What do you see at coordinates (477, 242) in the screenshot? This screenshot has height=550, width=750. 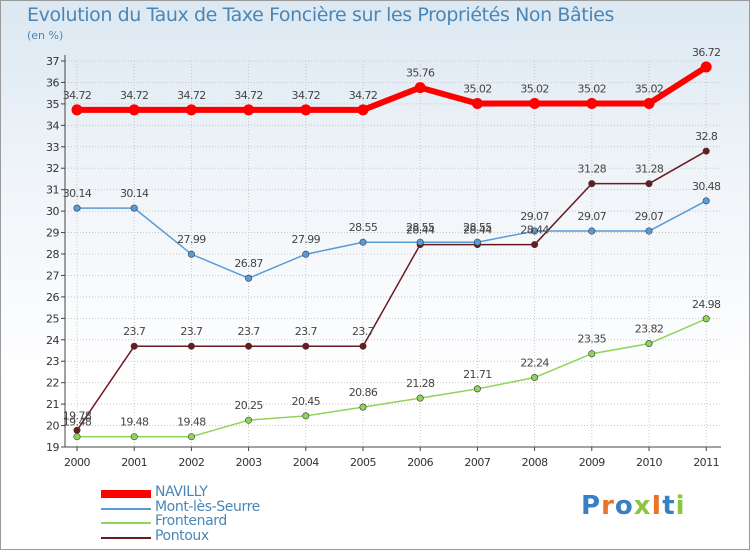 I see `point-mont-2007` at bounding box center [477, 242].